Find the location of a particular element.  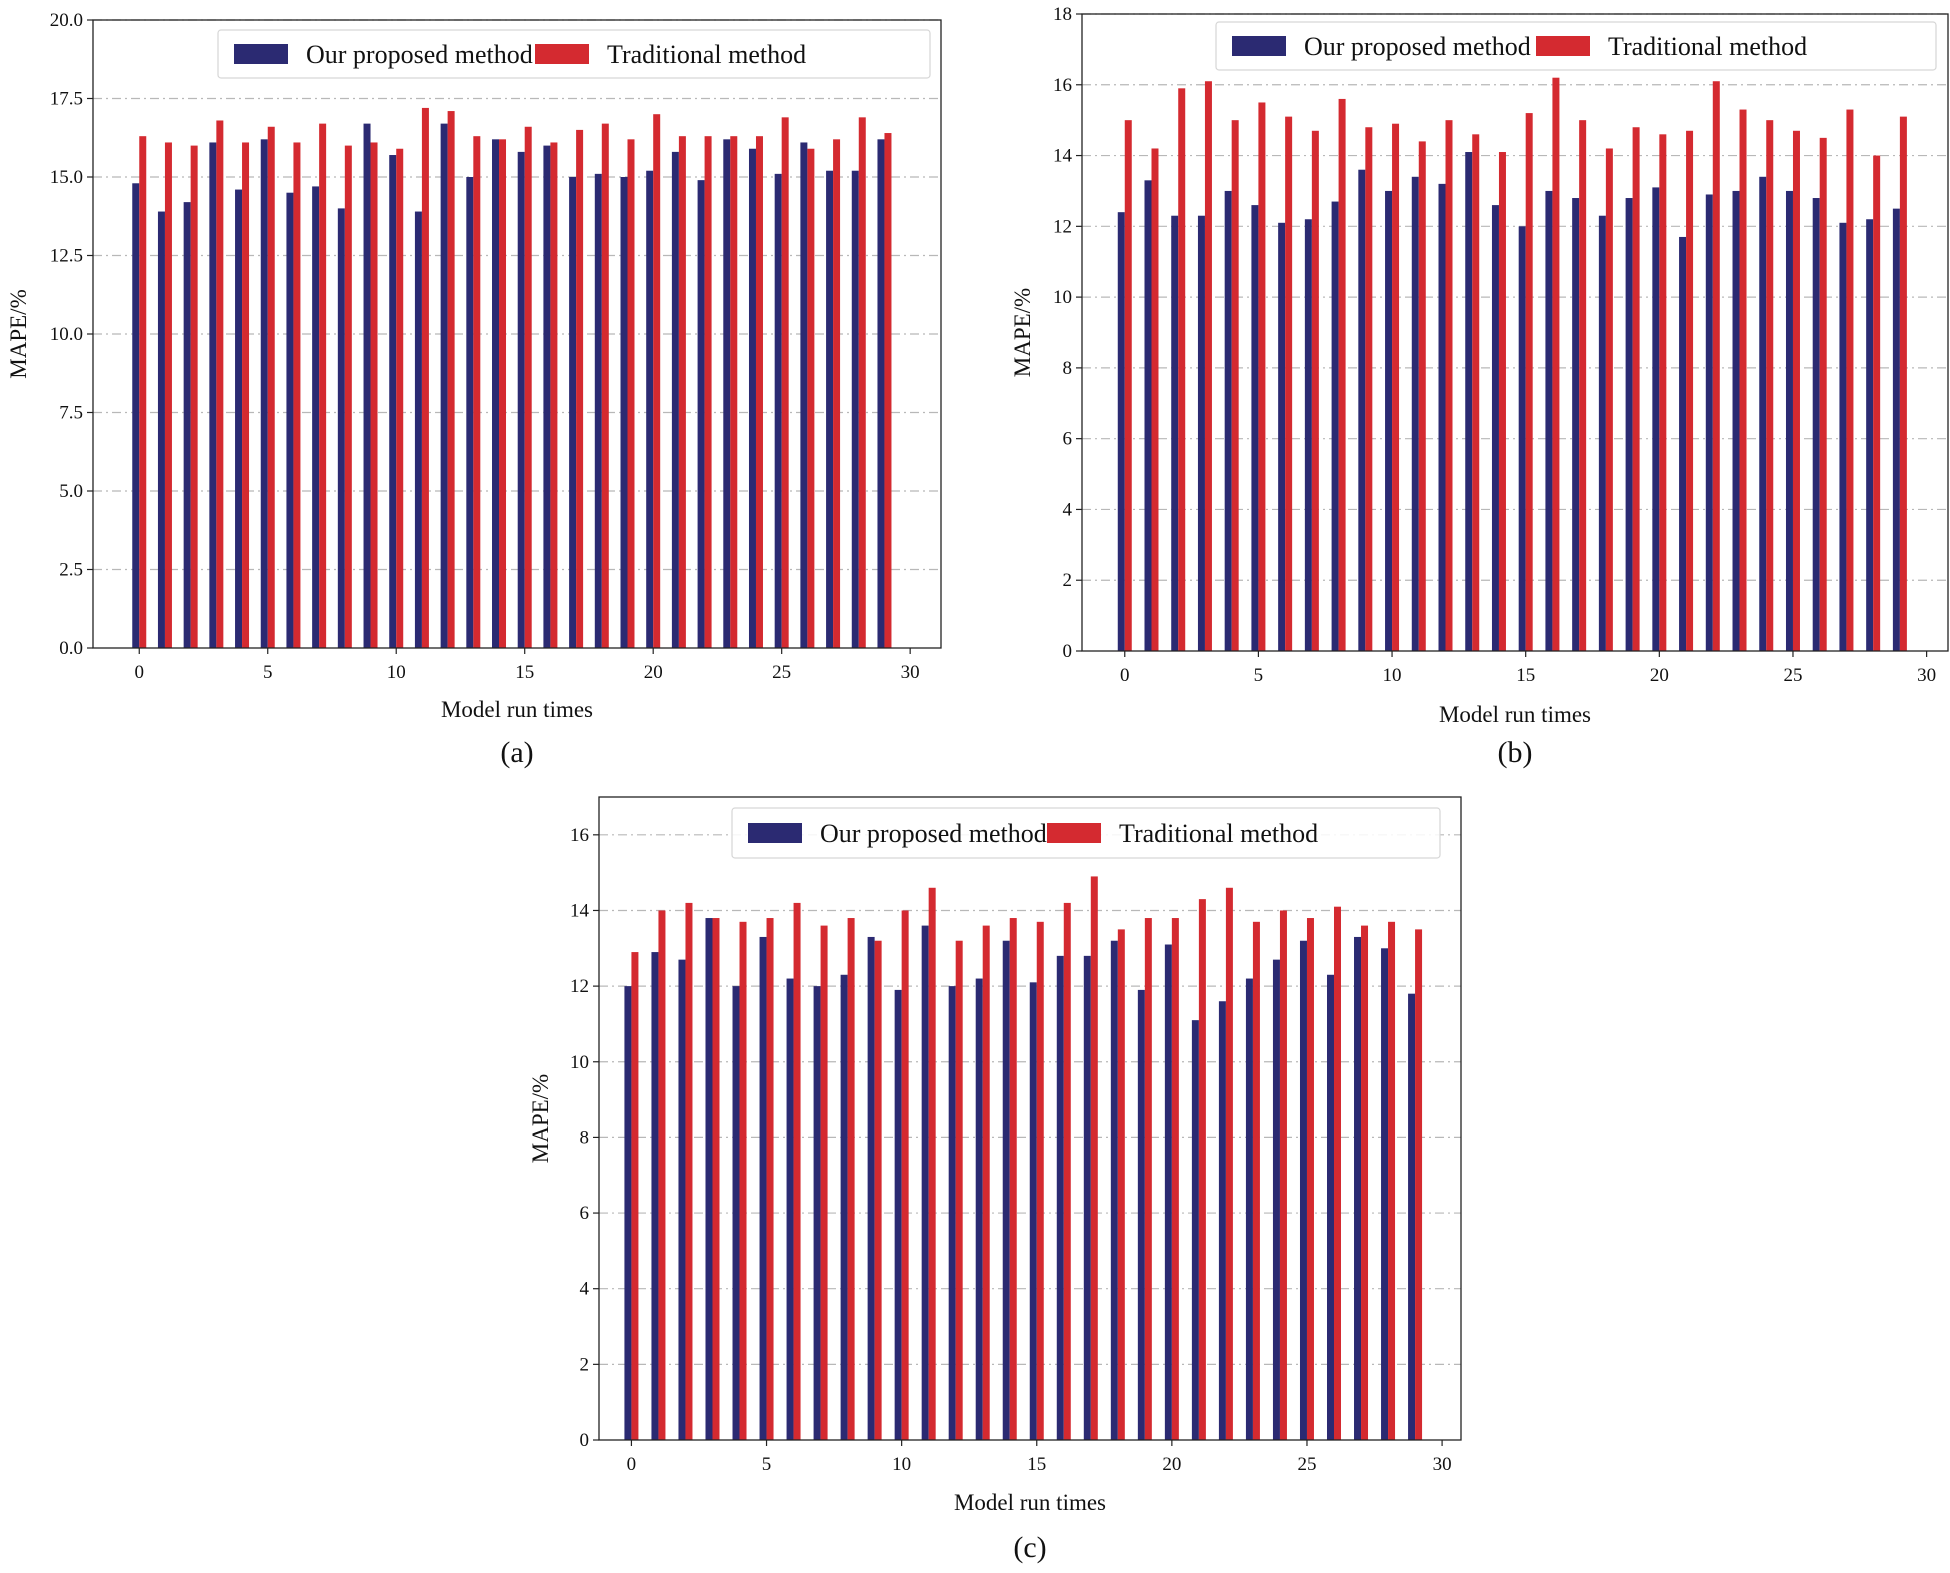

y-tick-label: 2.5 is located at coordinates (71, 570).